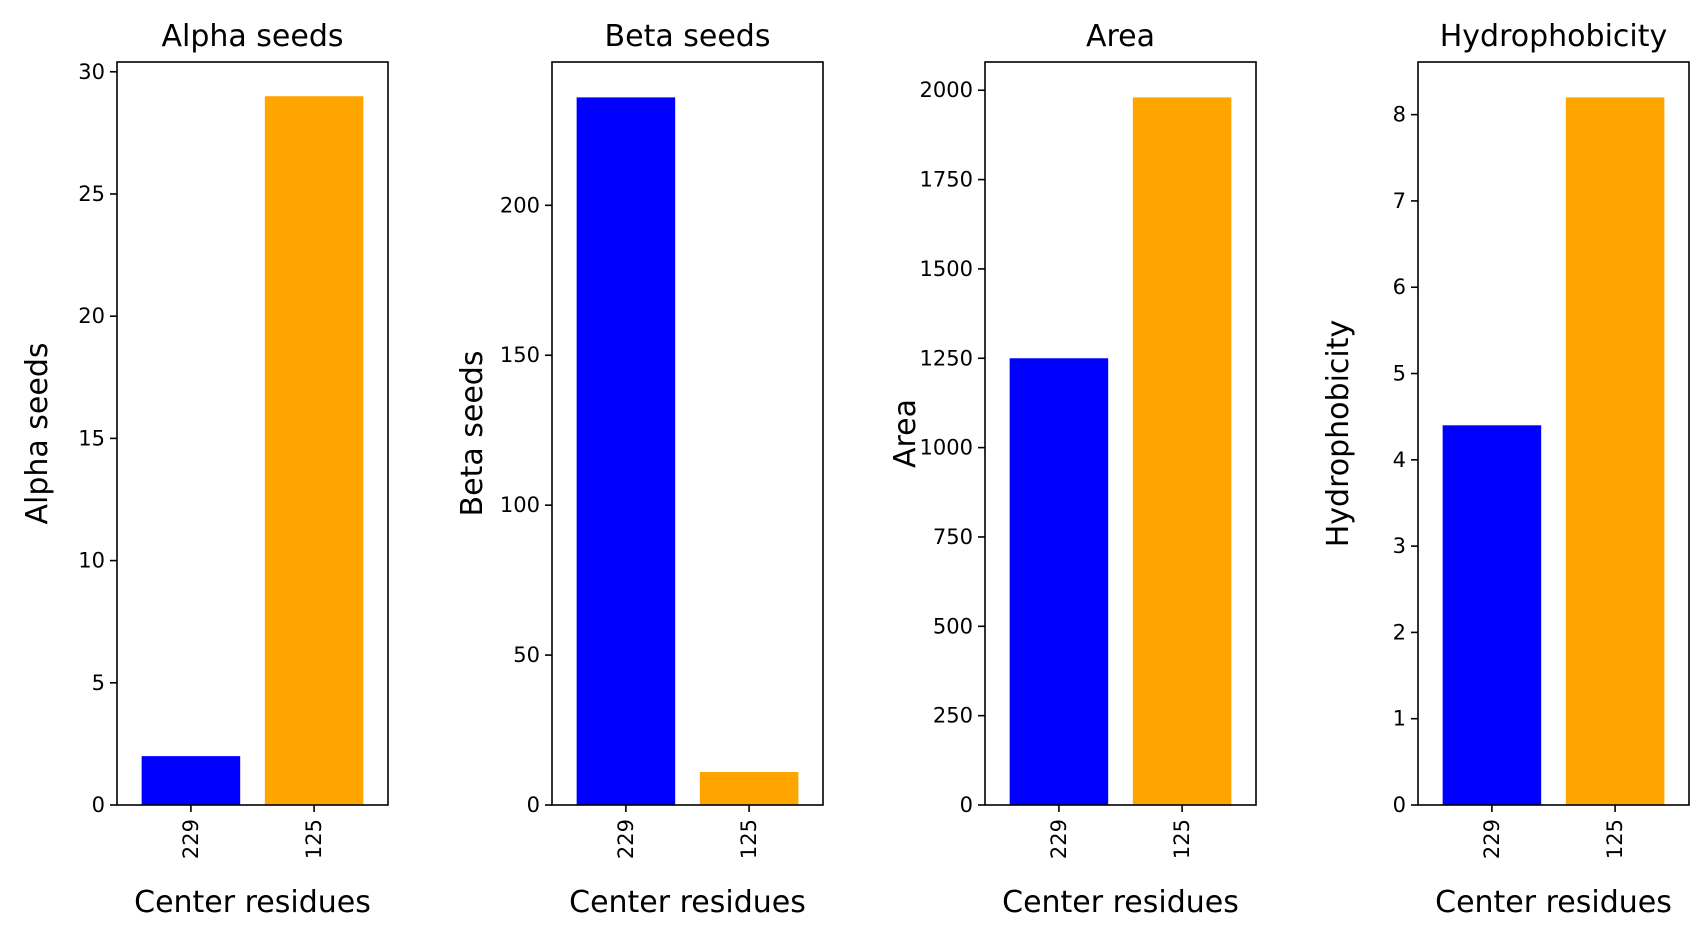 The height and width of the screenshot is (936, 1706). Describe the element at coordinates (946, 448) in the screenshot. I see `y-tick-label: 1000` at that location.